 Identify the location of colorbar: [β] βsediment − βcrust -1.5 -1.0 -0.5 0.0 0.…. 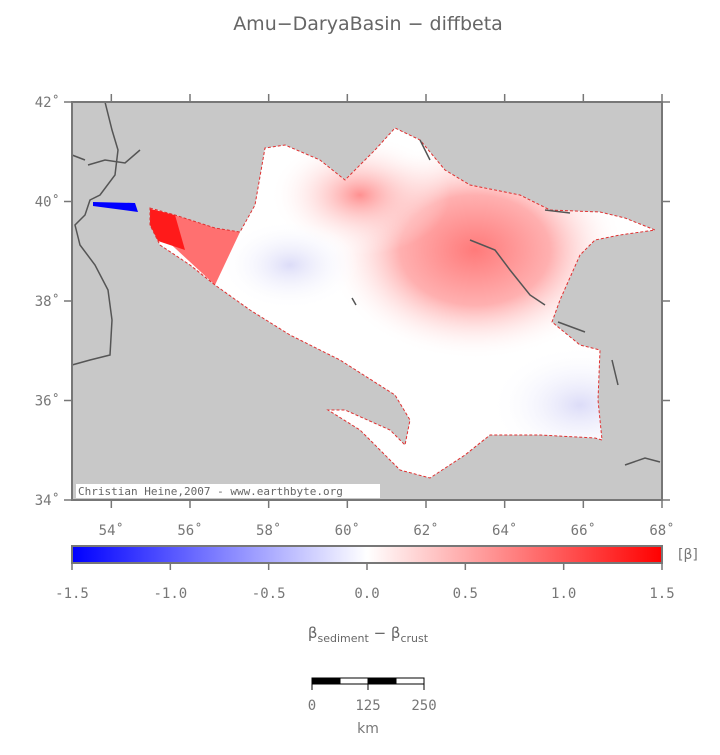
(376, 595).